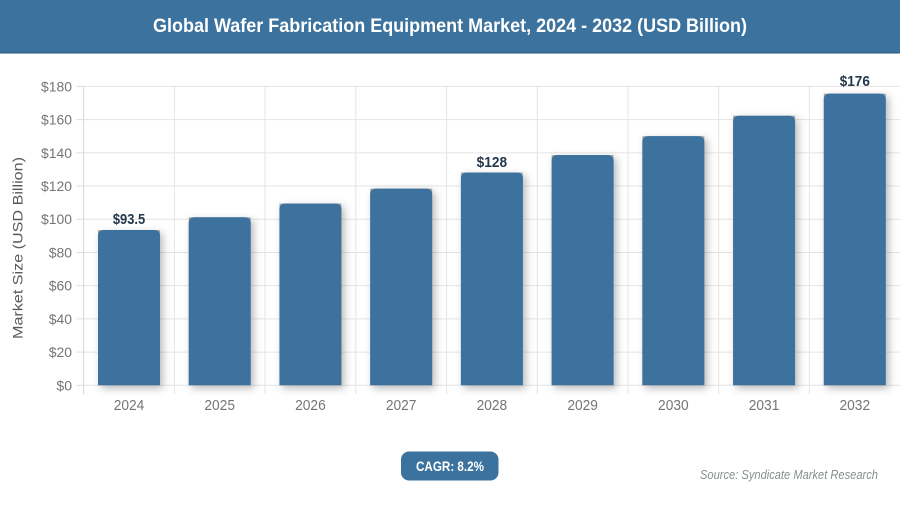 The width and height of the screenshot is (900, 505). Describe the element at coordinates (582, 406) in the screenshot. I see `svg-text: 2029` at that location.